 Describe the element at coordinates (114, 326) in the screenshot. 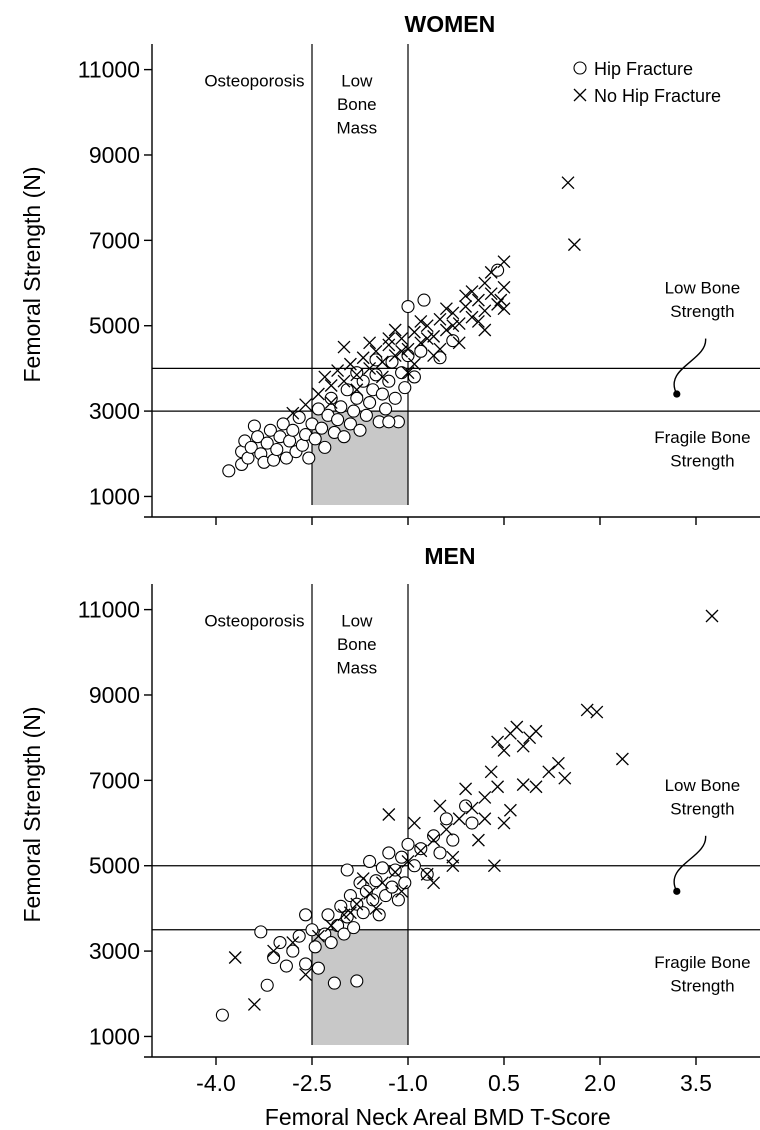

I see `y-tick-label: 5000` at that location.